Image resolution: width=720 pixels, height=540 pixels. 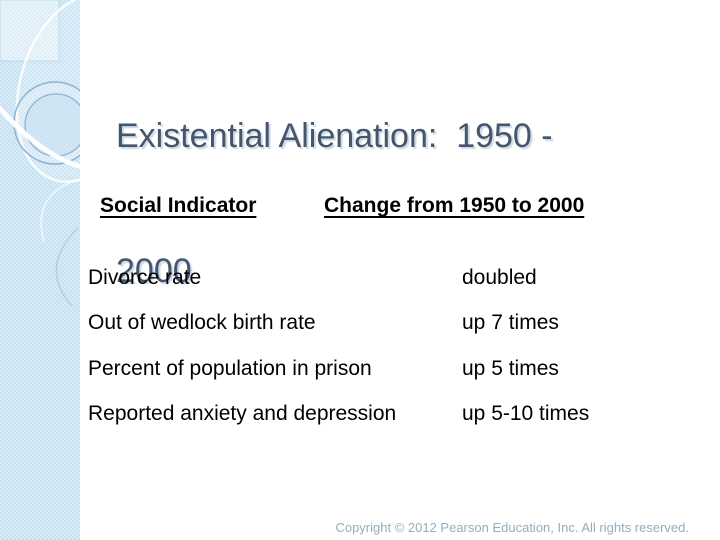 I want to click on indicator-cell: Reported anxiety and depression, so click(x=242, y=413).